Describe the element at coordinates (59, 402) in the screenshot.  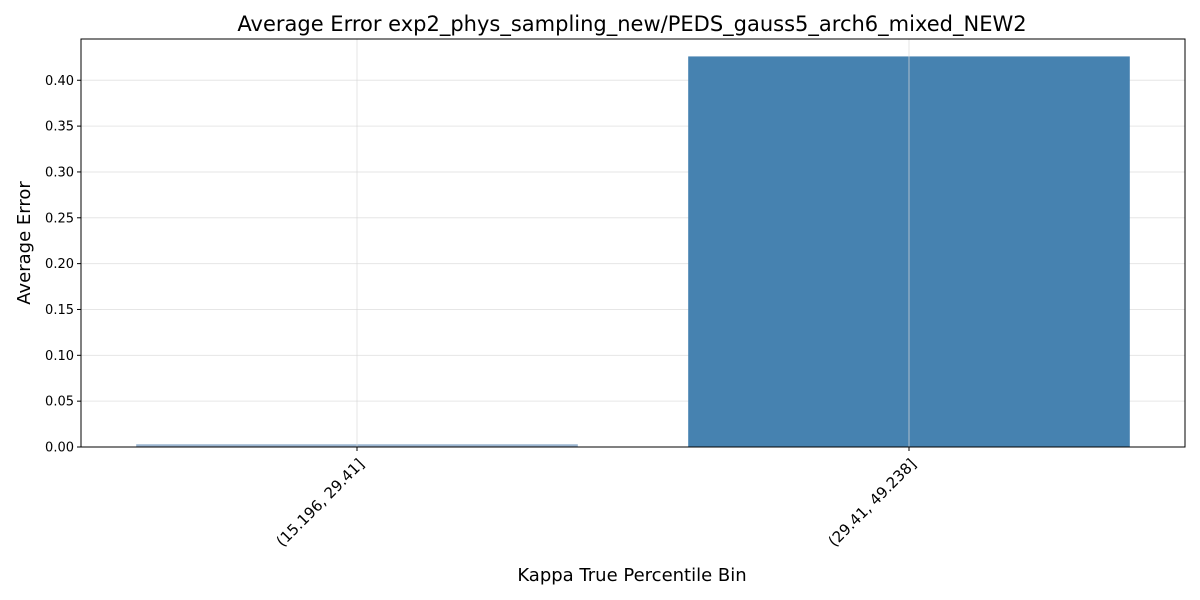
I see `y-tick-label: 0.05` at that location.